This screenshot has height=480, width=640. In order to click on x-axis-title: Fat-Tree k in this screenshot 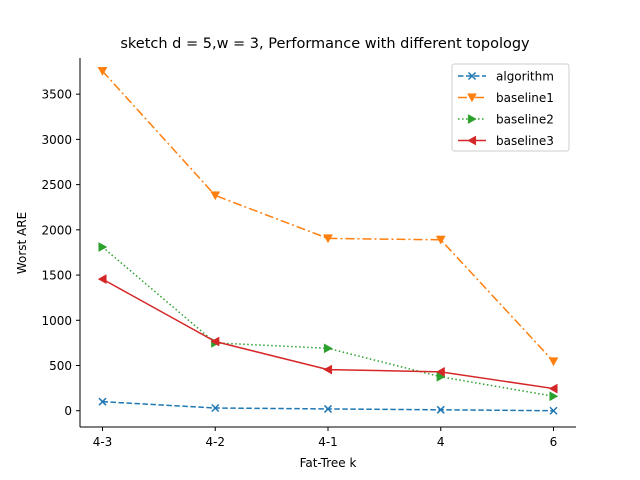, I will do `click(328, 463)`.